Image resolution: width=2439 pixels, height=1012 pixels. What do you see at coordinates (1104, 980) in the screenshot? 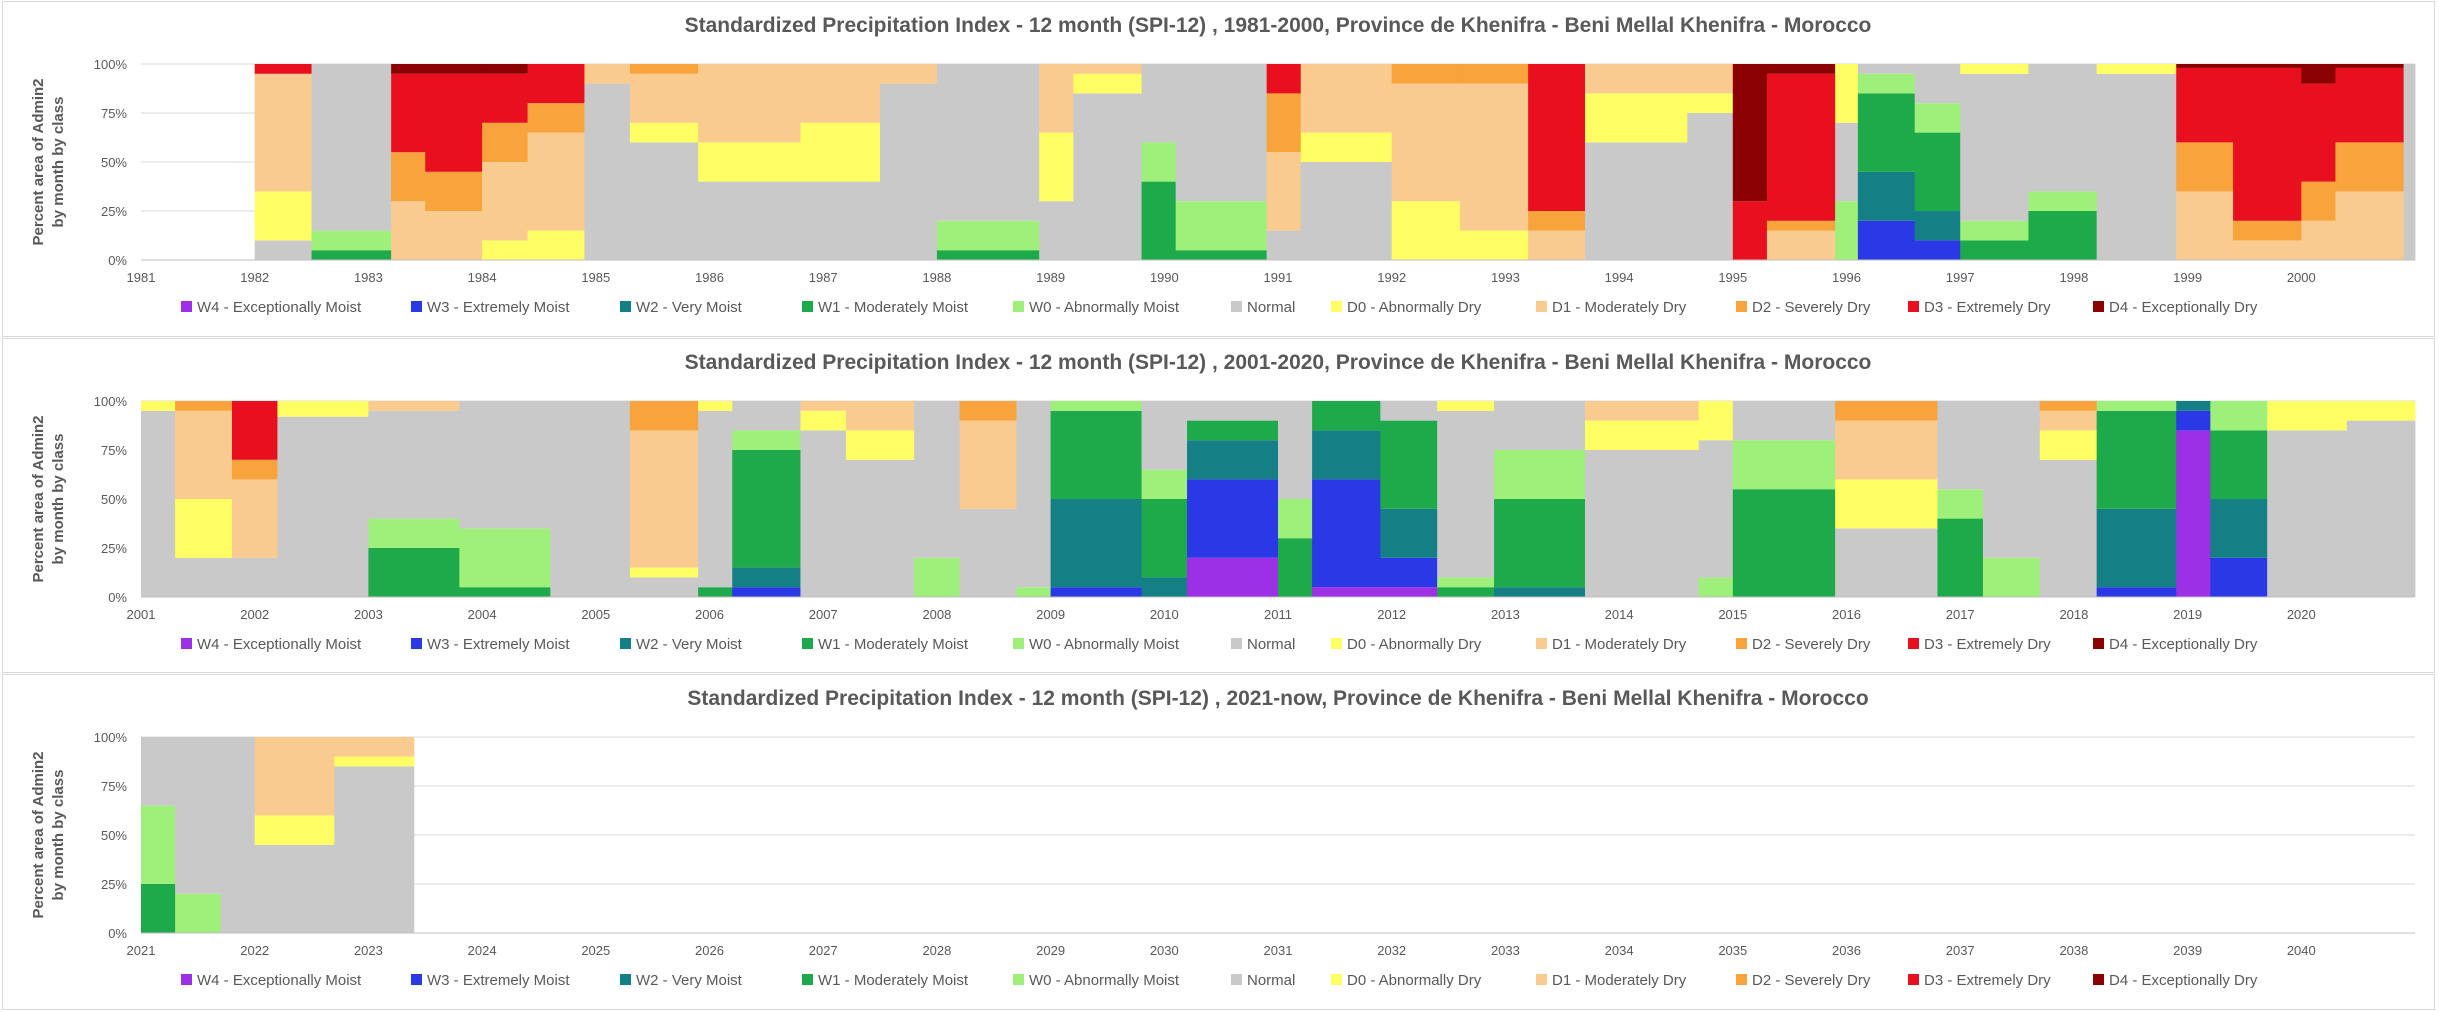
I see `legend-label: W0 - Abnormally Moist` at bounding box center [1104, 980].